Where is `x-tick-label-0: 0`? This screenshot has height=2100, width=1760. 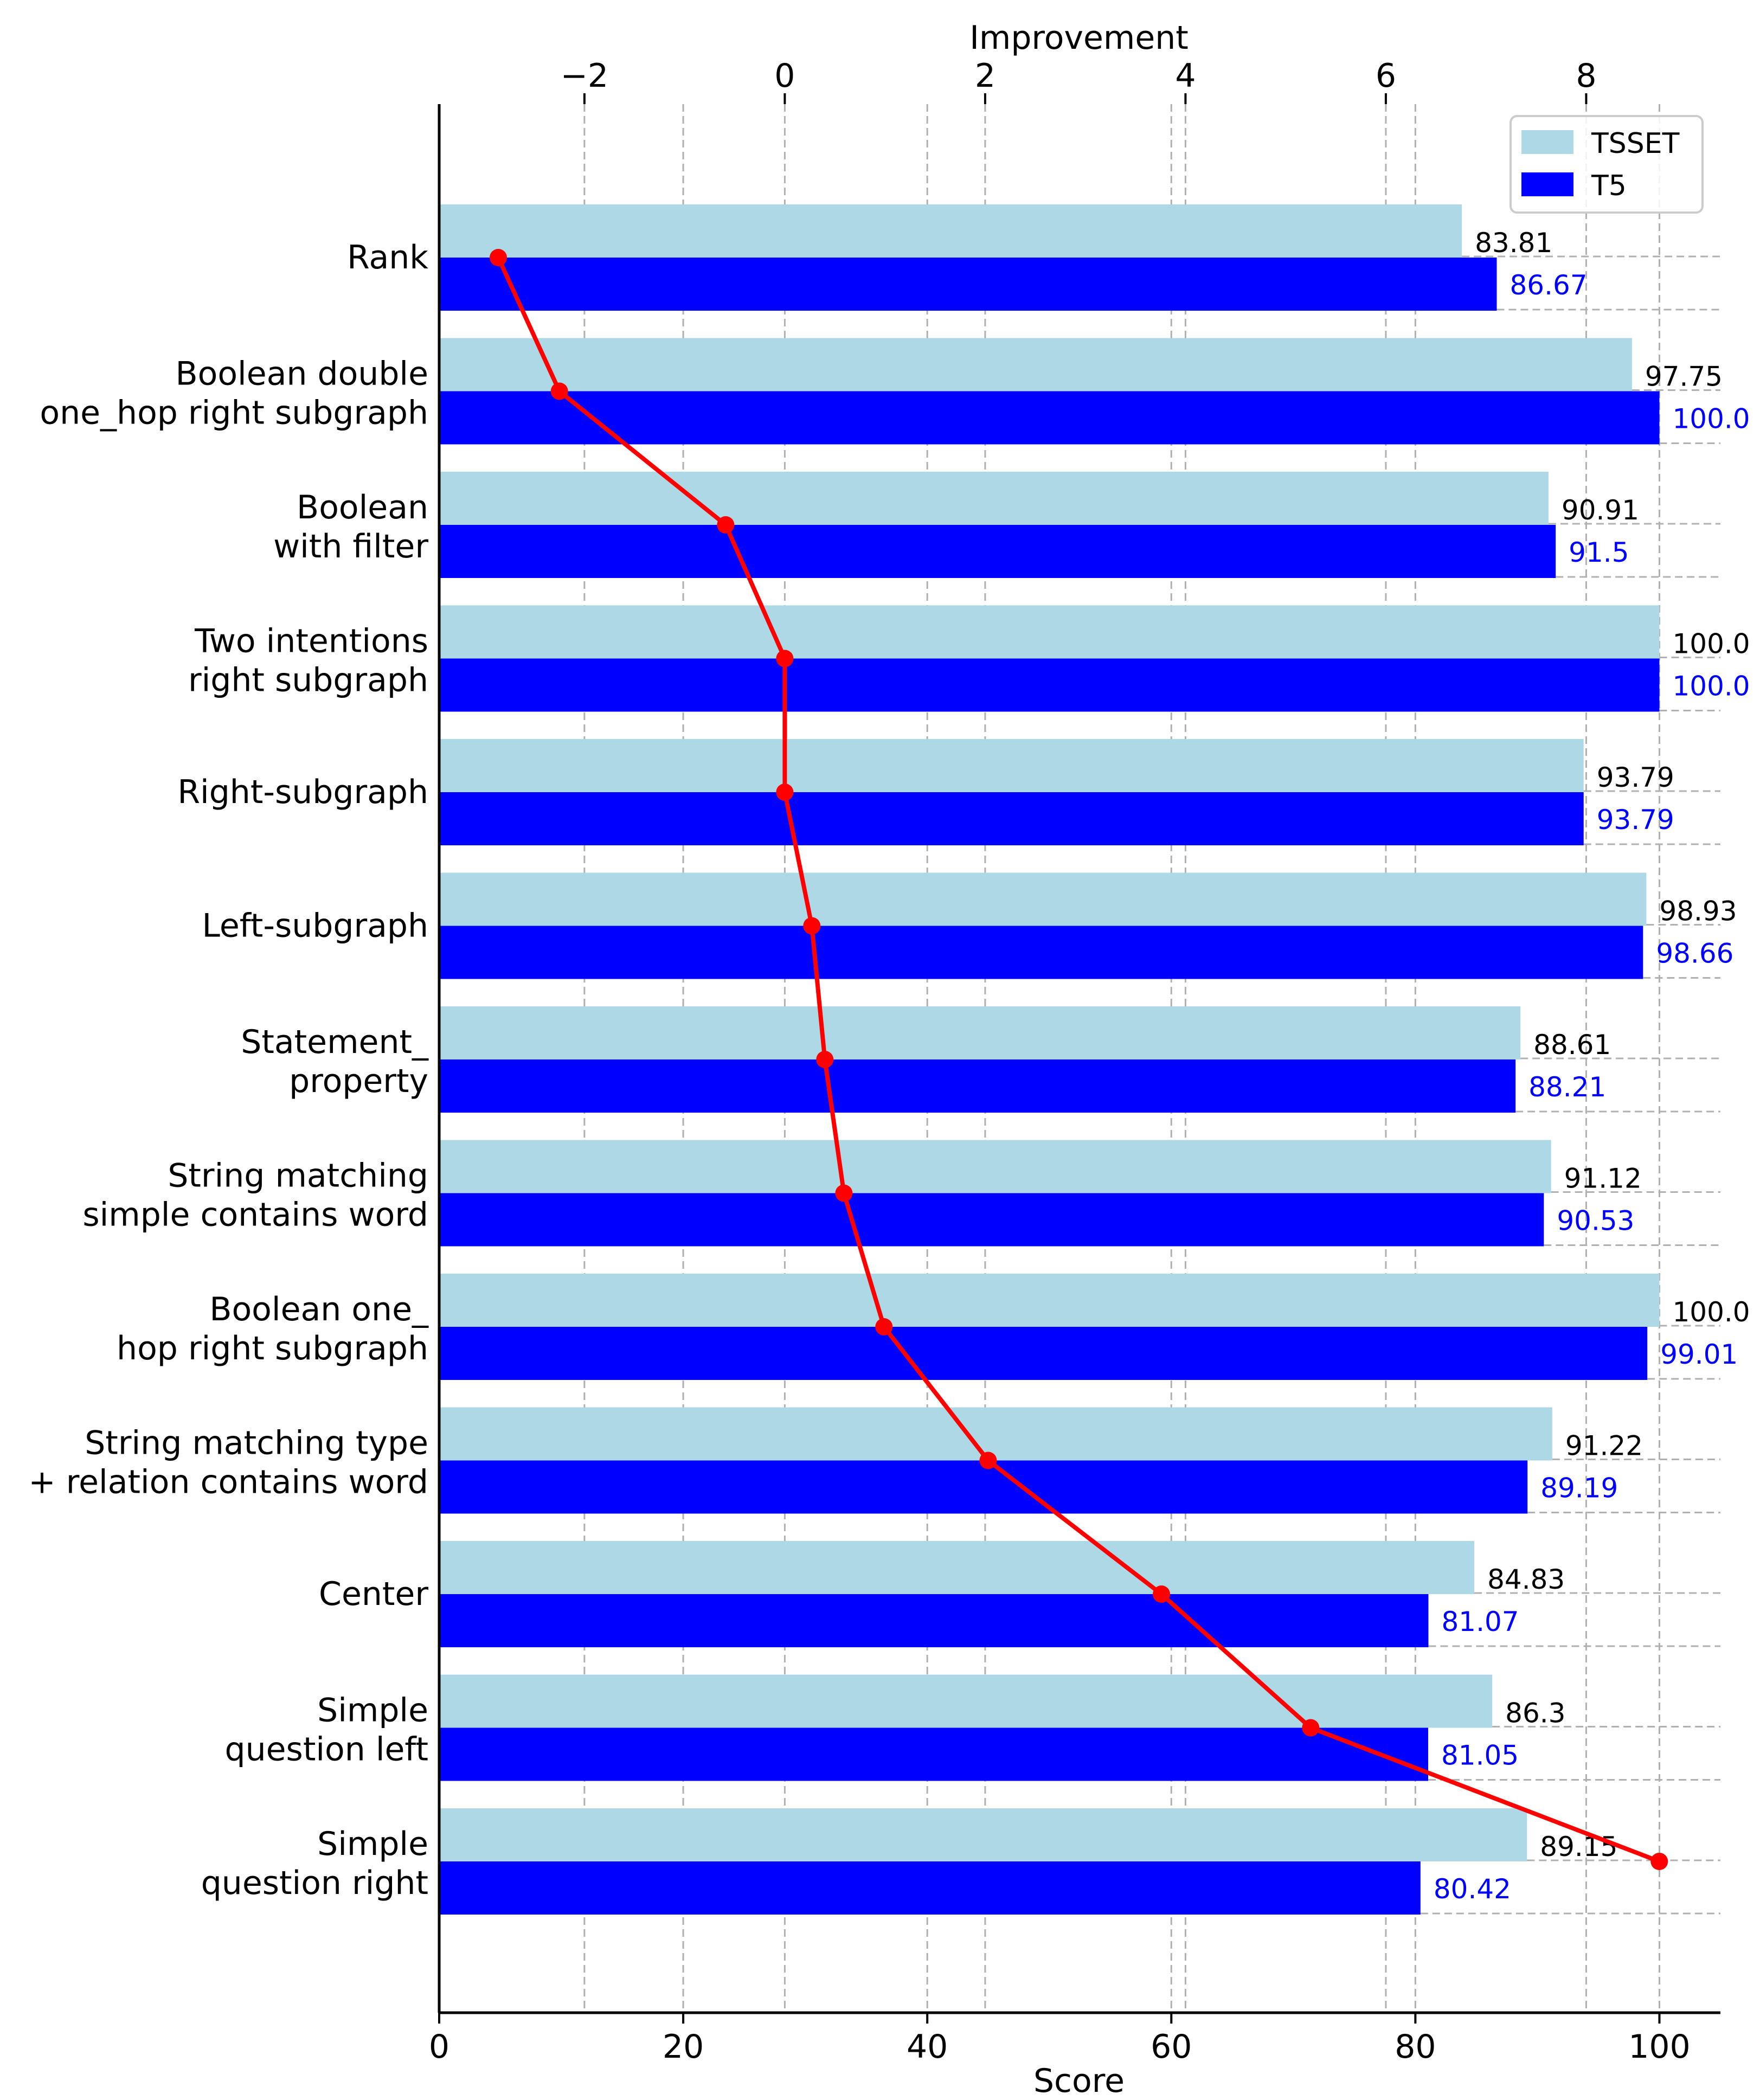 x-tick-label-0: 0 is located at coordinates (439, 2047).